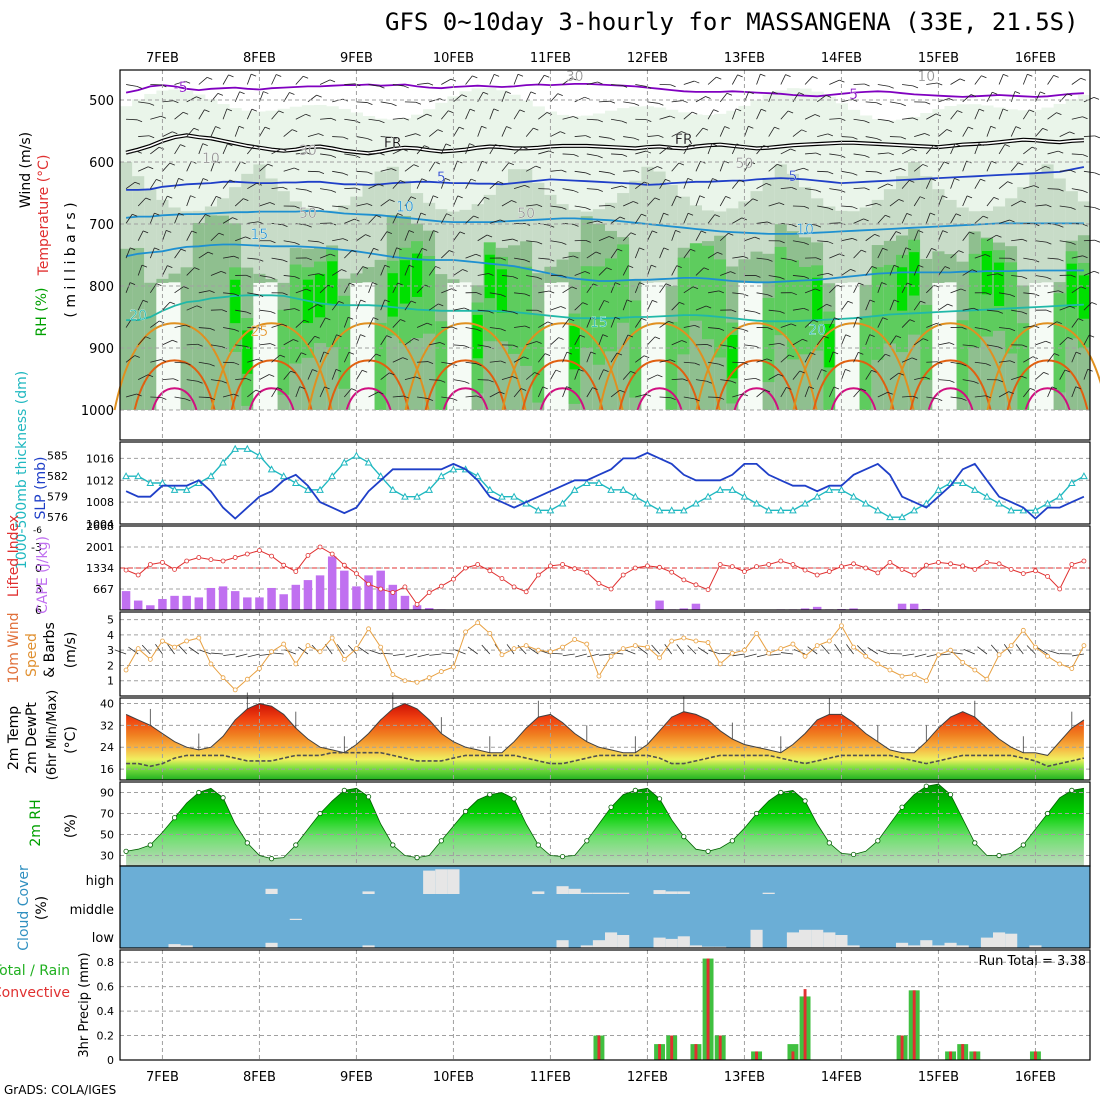 The width and height of the screenshot is (1100, 1100). What do you see at coordinates (368, 385) in the screenshot?
I see `warm-isotherm` at bounding box center [368, 385].